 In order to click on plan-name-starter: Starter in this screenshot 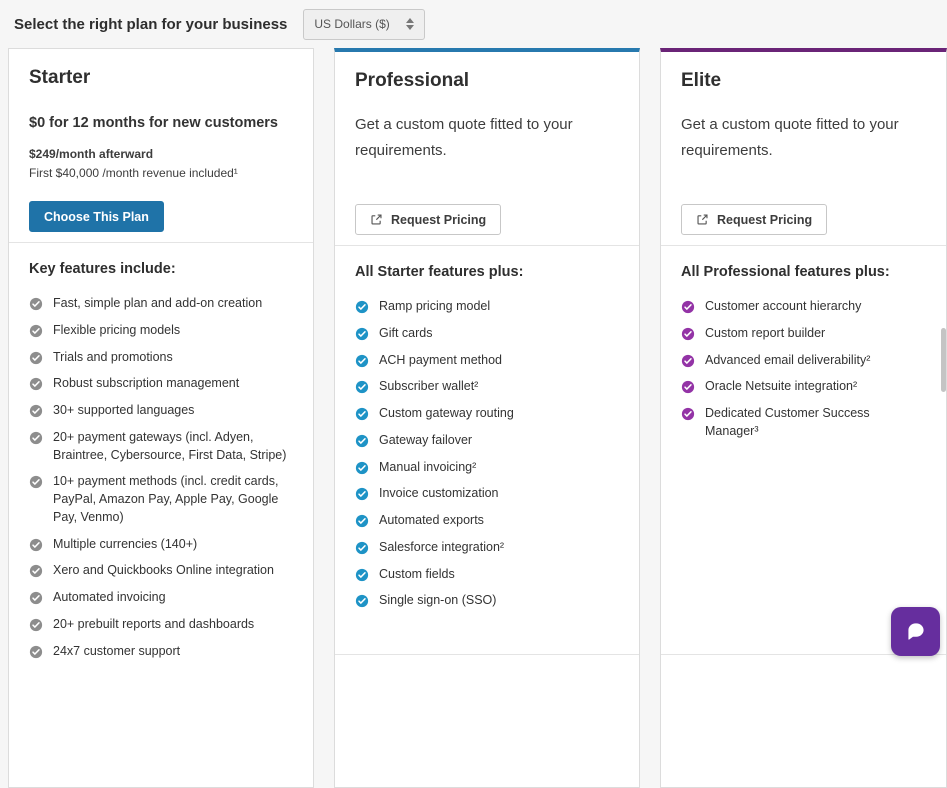, I will do `click(60, 77)`.